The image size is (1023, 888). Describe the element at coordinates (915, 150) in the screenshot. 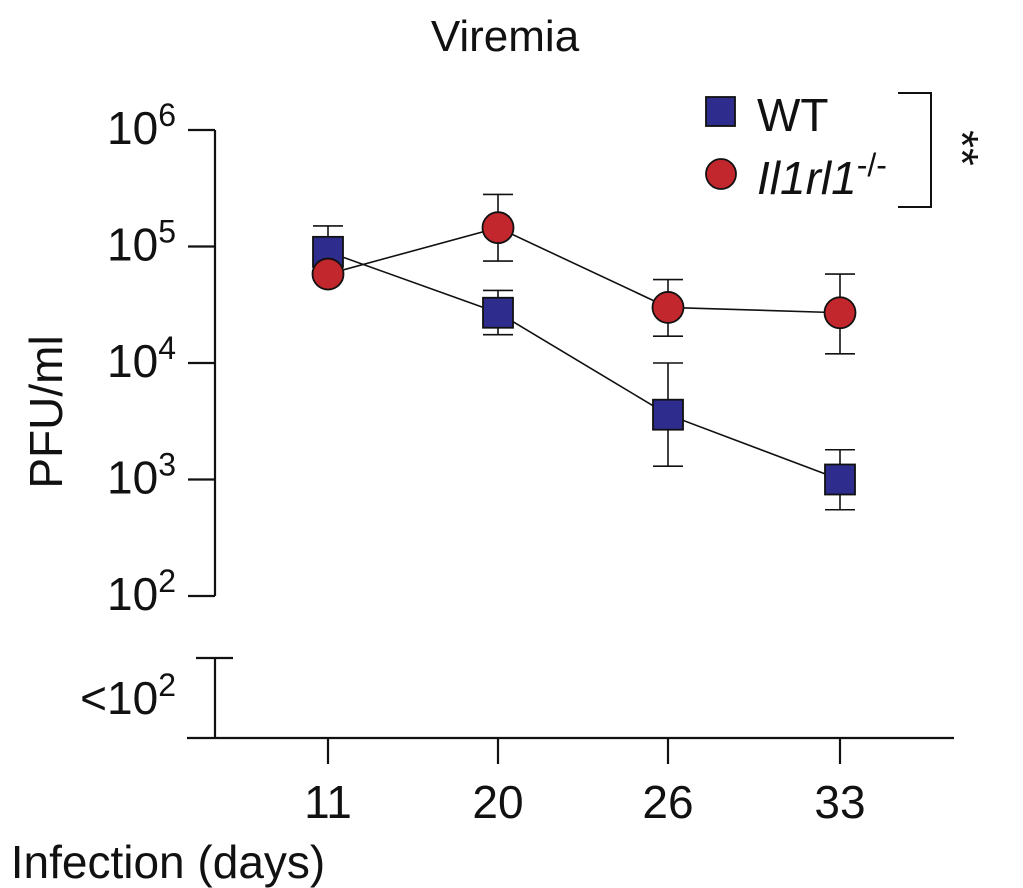

I see `significance-bracket` at that location.